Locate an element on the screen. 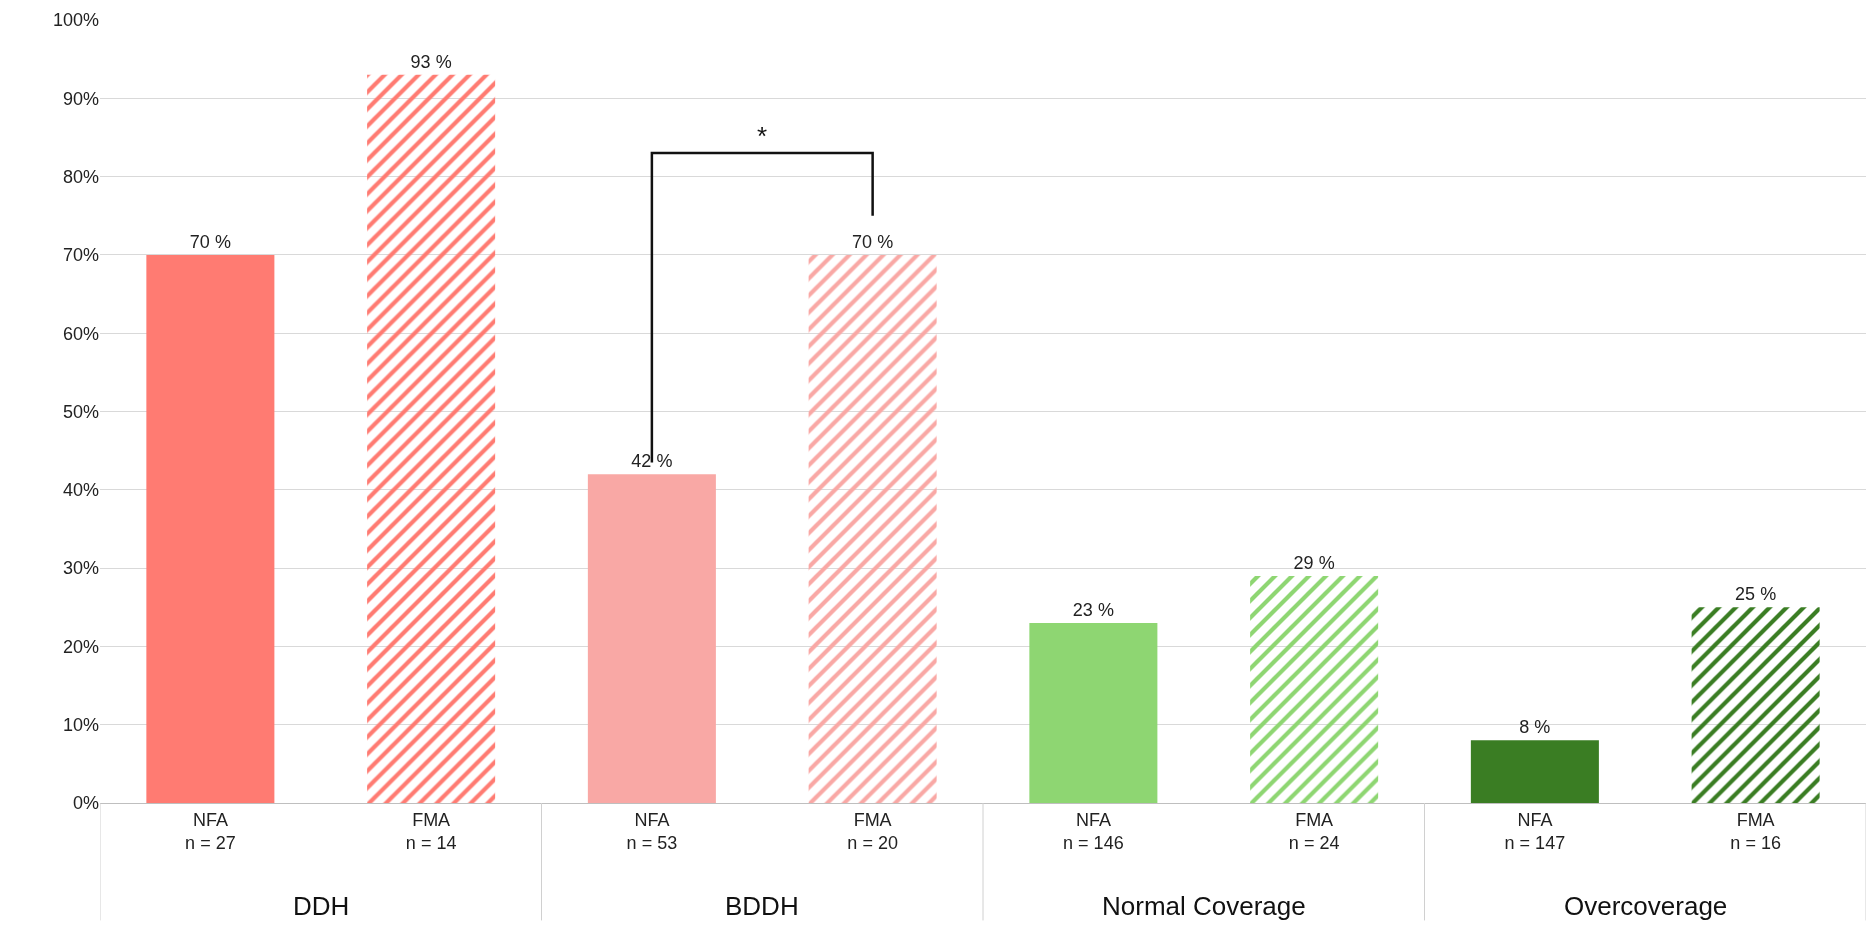 This screenshot has width=1876, height=943. x-tick-label: FMA n = 20 is located at coordinates (872, 831).